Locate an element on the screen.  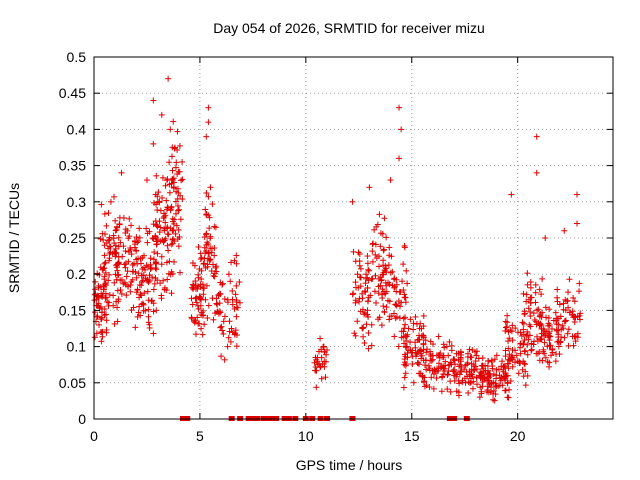
y-tick-label: 0.35 is located at coordinates (72, 166).